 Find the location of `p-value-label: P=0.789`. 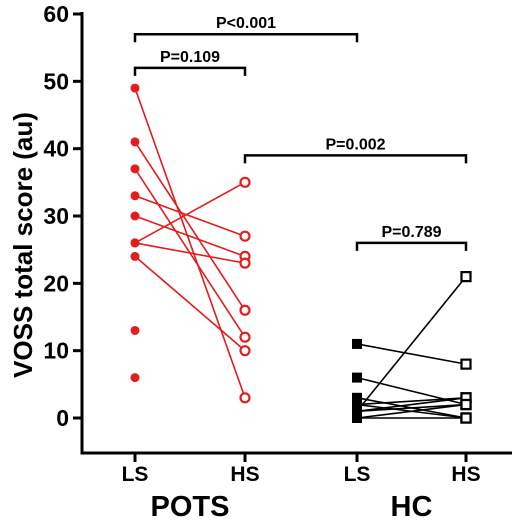

p-value-label: P=0.789 is located at coordinates (411, 232).